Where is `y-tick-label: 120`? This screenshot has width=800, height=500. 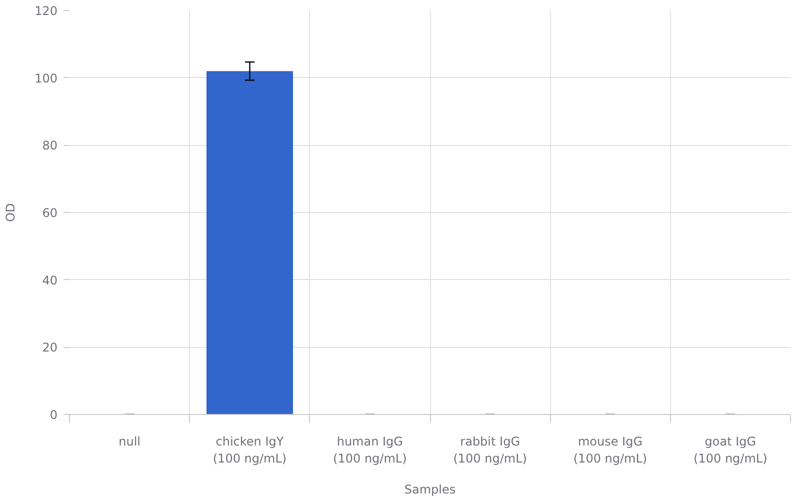 y-tick-label: 120 is located at coordinates (46, 11).